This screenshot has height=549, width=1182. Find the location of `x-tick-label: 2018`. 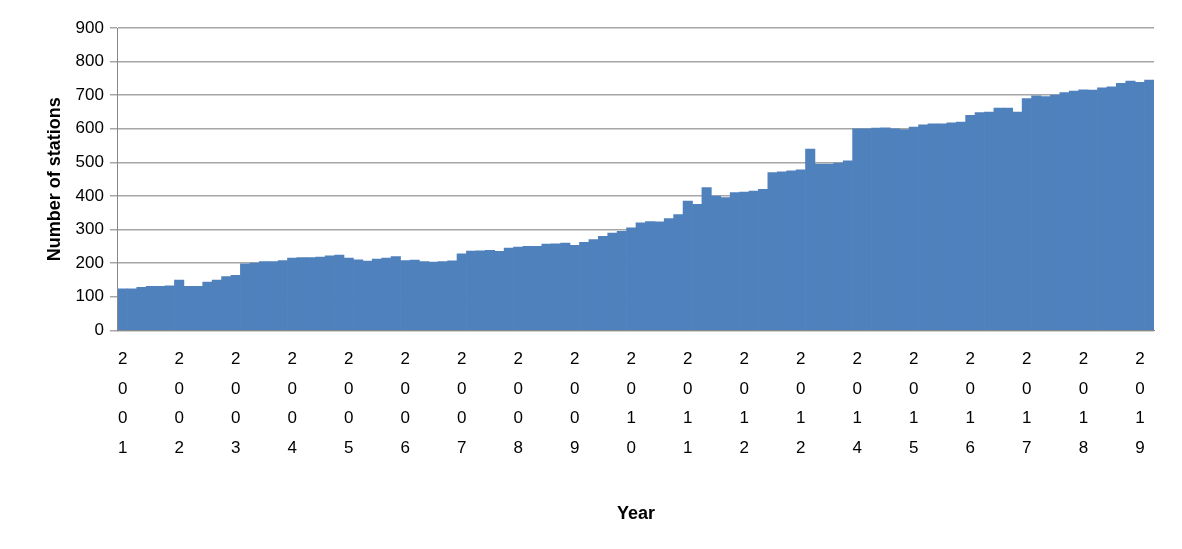

x-tick-label: 2018 is located at coordinates (1083, 403).